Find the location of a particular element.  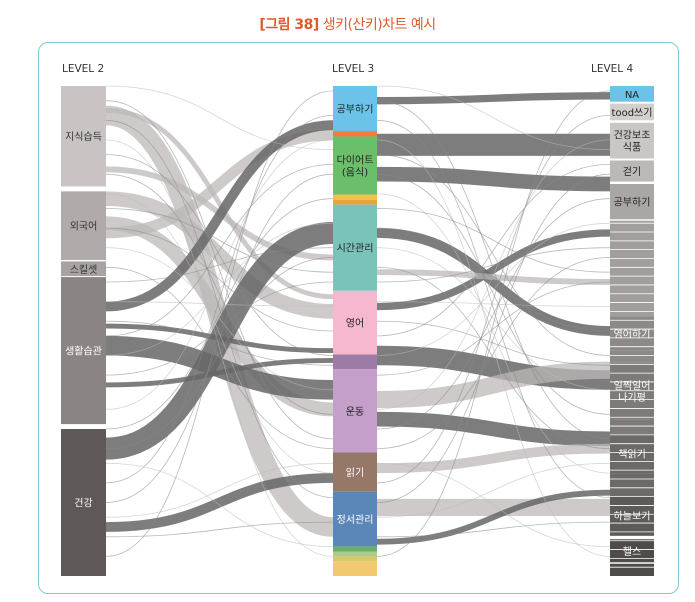

level3-node-label: 읽기 is located at coordinates (355, 472).